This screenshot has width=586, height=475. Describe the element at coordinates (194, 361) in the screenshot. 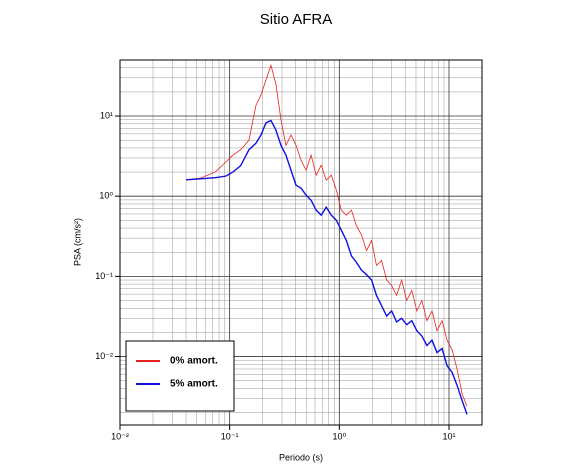

I see `legend-label: 0% amort.` at that location.